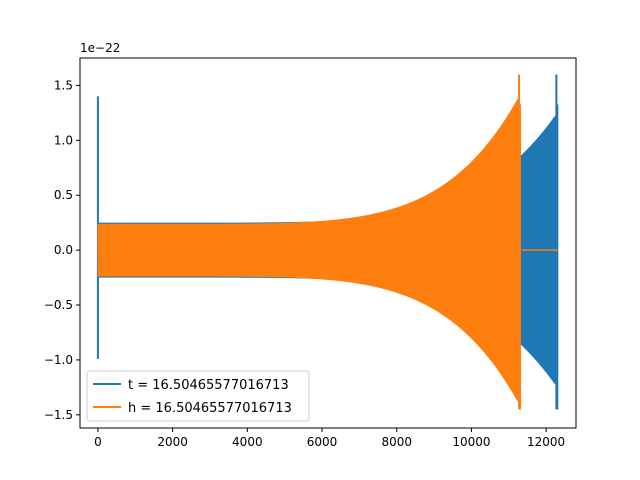 Image resolution: width=640 pixels, height=480 pixels. I want to click on y-tick-label: −1.0, so click(58, 360).